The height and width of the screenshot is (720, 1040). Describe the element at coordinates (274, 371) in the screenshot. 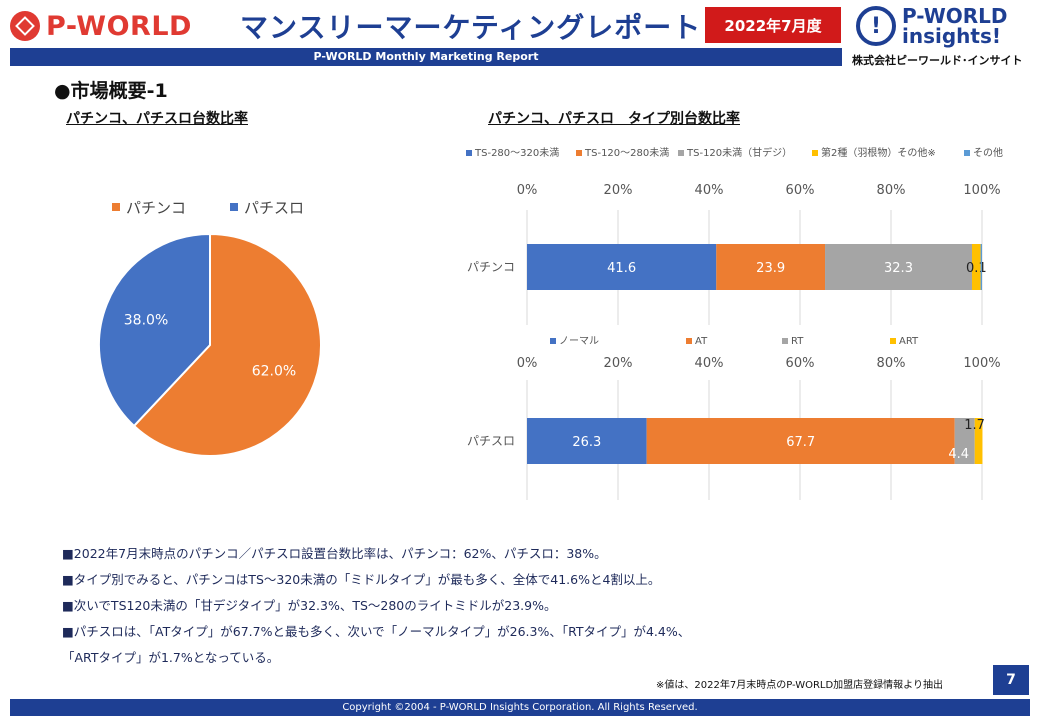

I see `pie-data-label: 62.0%` at that location.